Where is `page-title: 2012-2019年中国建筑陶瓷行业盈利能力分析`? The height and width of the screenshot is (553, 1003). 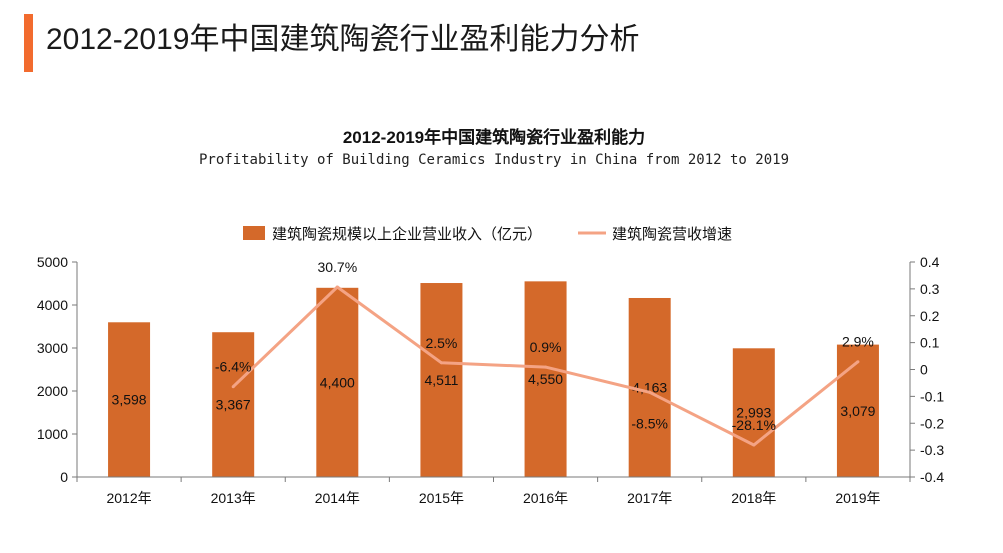
page-title: 2012-2019年中国建筑陶瓷行业盈利能力分析 is located at coordinates (343, 39).